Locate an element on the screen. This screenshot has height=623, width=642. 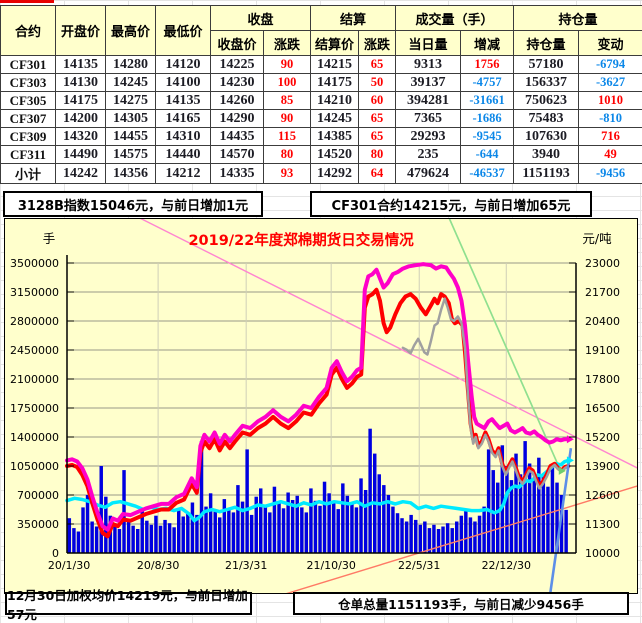
chart-text: 2450000 is located at coordinates (34, 350).